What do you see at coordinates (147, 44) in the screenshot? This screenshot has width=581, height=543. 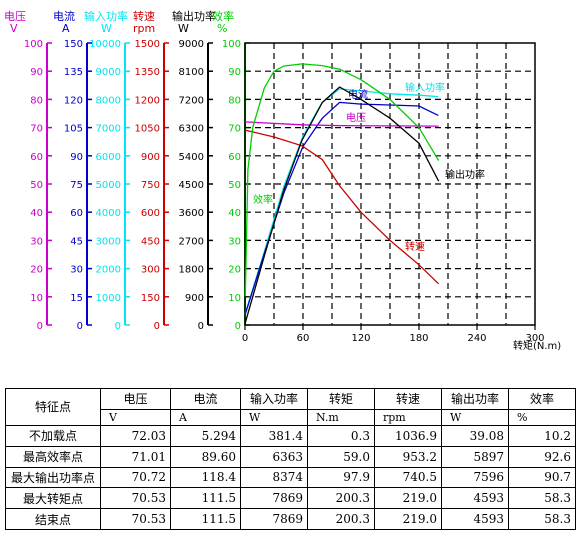 I see `axis-tick-label: 1500` at bounding box center [147, 44].